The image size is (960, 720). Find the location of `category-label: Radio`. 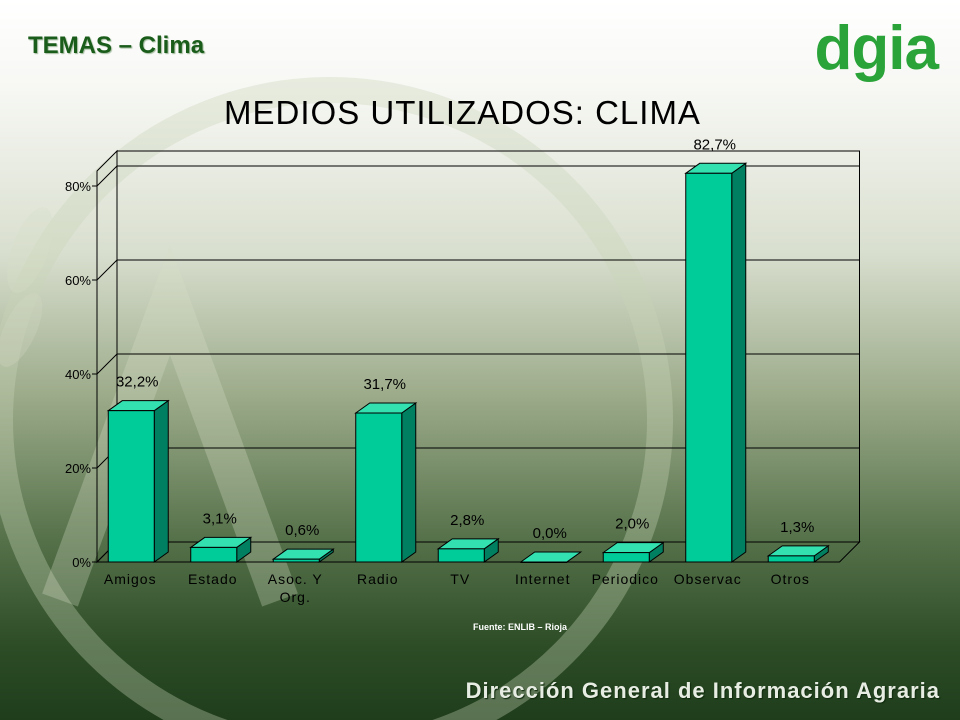

category-label: Radio is located at coordinates (378, 579).